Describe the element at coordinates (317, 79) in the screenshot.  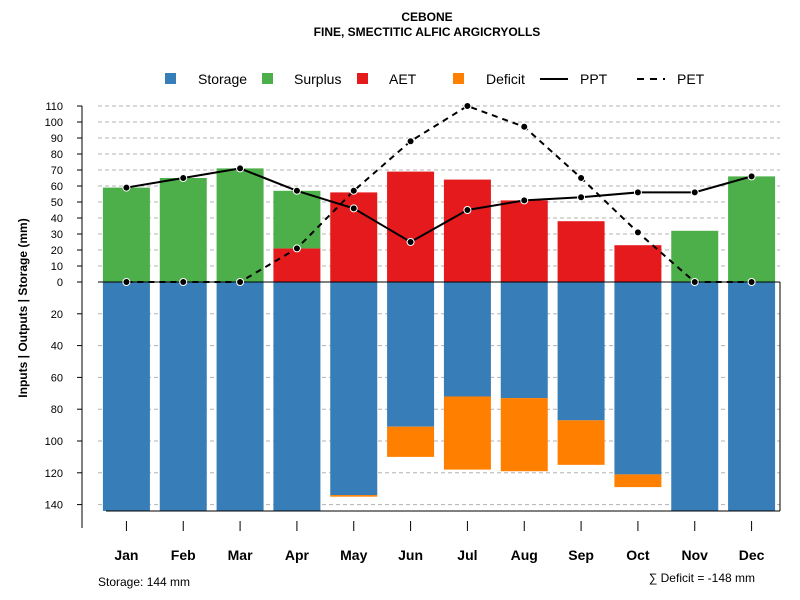
I see `legend-label-surplus: Surplus` at that location.